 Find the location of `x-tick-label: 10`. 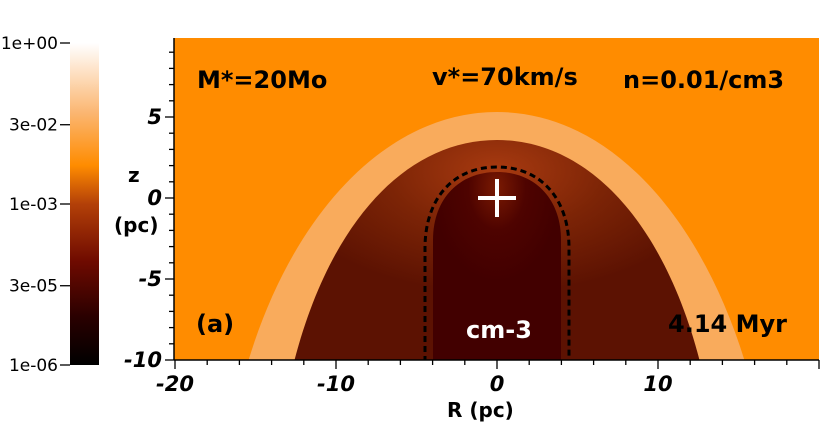

x-tick-label: 10 is located at coordinates (657, 384).